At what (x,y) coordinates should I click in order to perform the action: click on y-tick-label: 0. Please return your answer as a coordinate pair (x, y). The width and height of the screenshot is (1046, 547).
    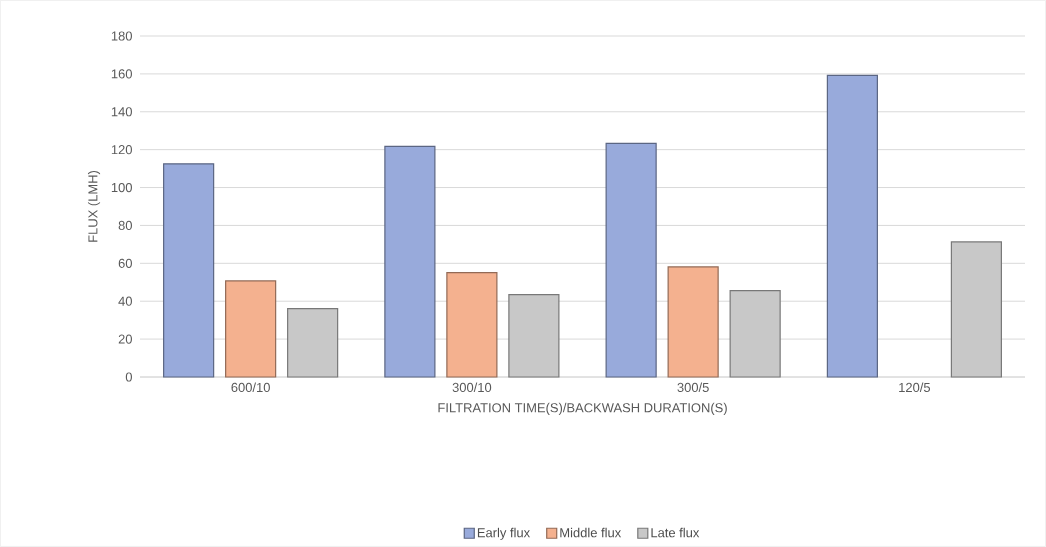
    Looking at the image, I should click on (128, 377).